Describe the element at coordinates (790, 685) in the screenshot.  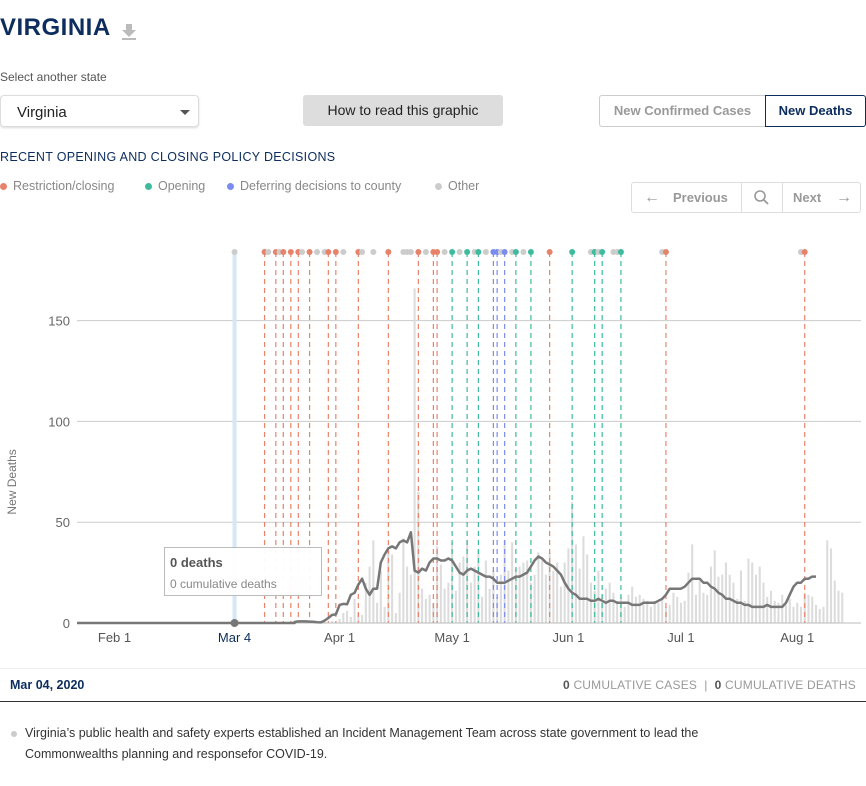
I see `cumulative-deaths-label: CUMULATIVE DEATHS` at that location.